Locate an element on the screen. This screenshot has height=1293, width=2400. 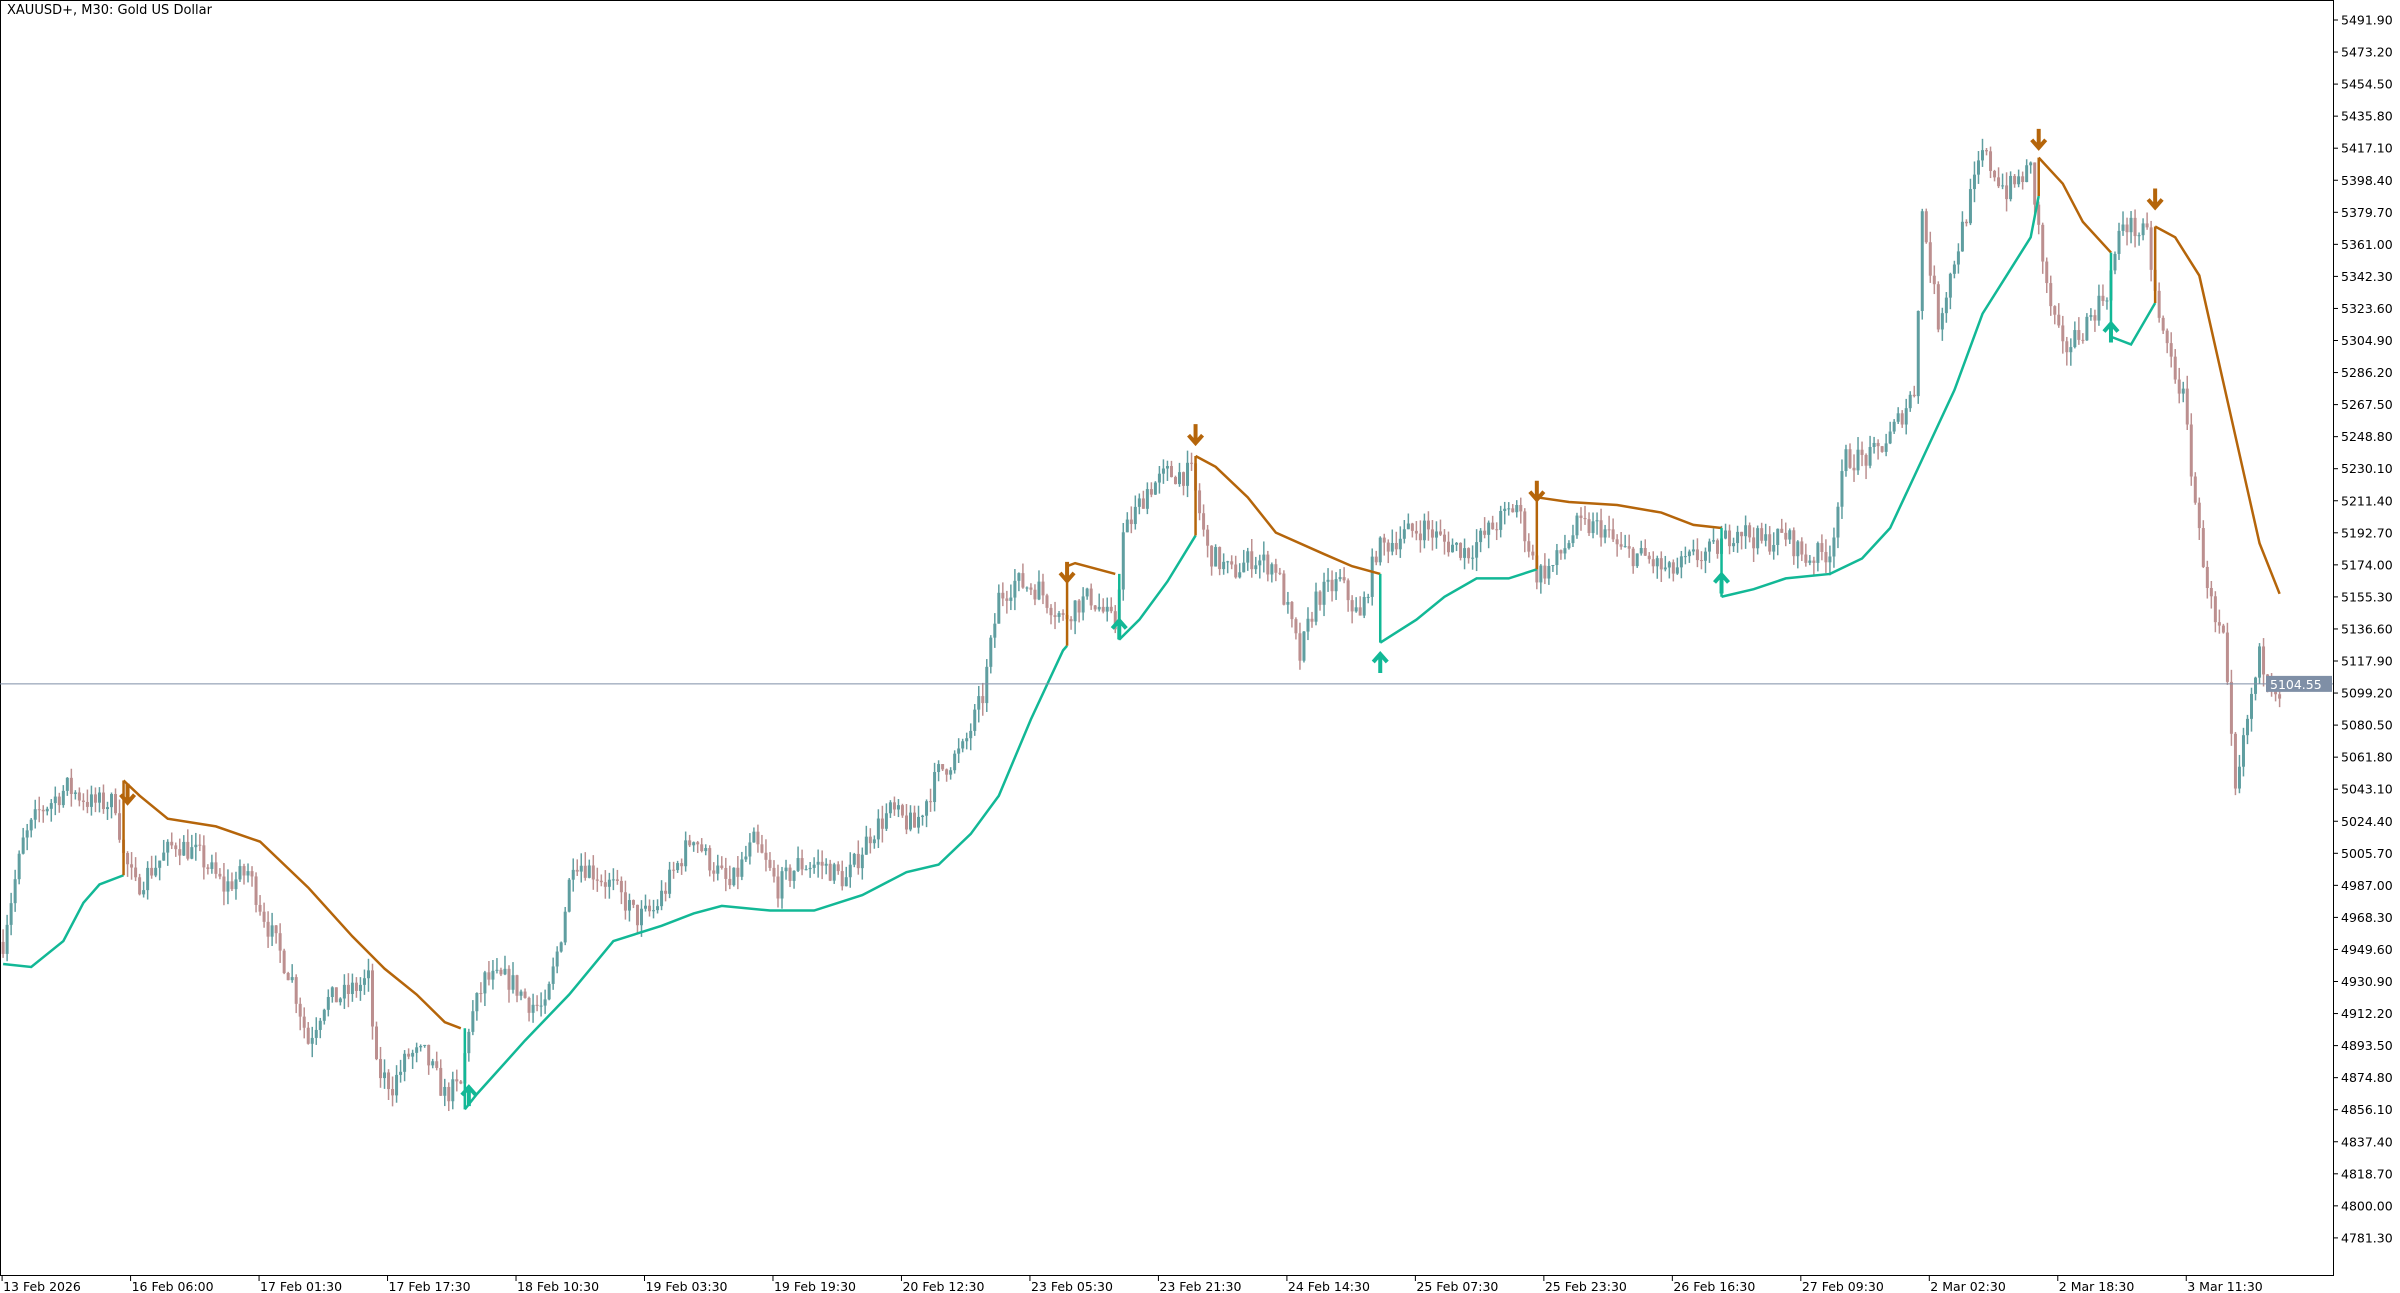
buy-arrow-up-icon is located at coordinates (1722, 582).